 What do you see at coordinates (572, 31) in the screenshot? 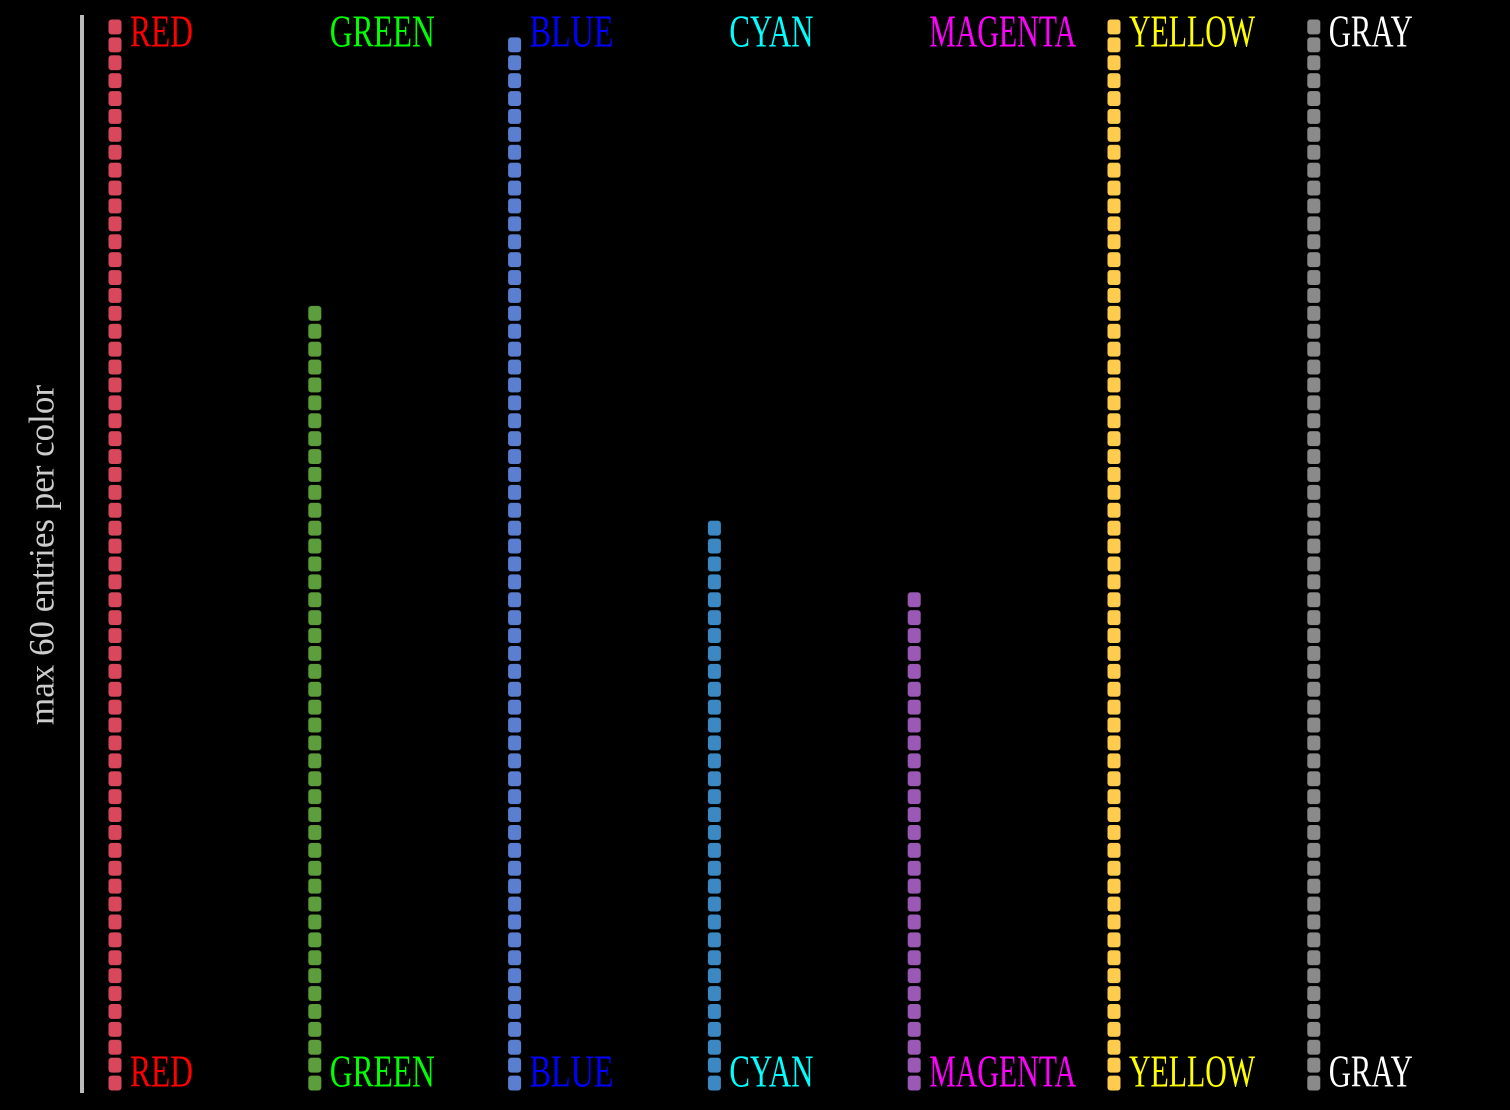
I see `column-label-top: BLUE` at bounding box center [572, 31].